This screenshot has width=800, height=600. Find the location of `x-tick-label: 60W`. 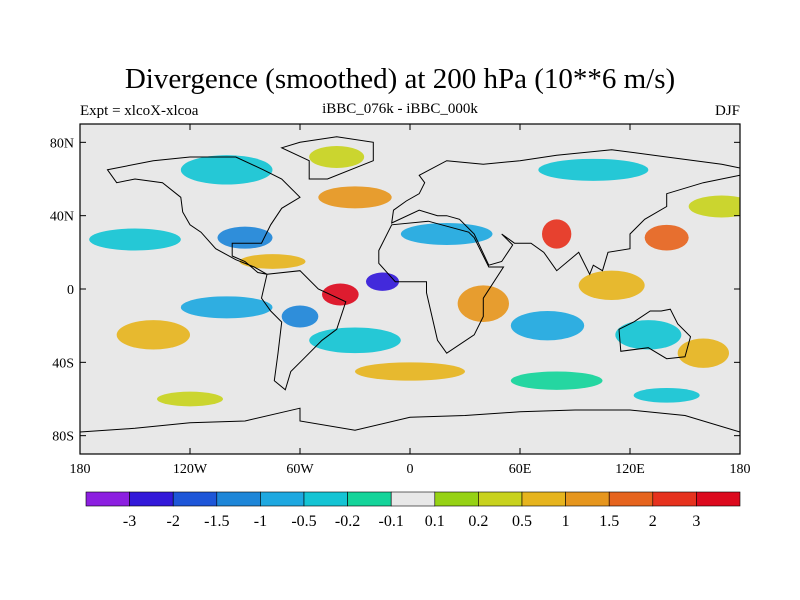

x-tick-label: 60W is located at coordinates (300, 469).